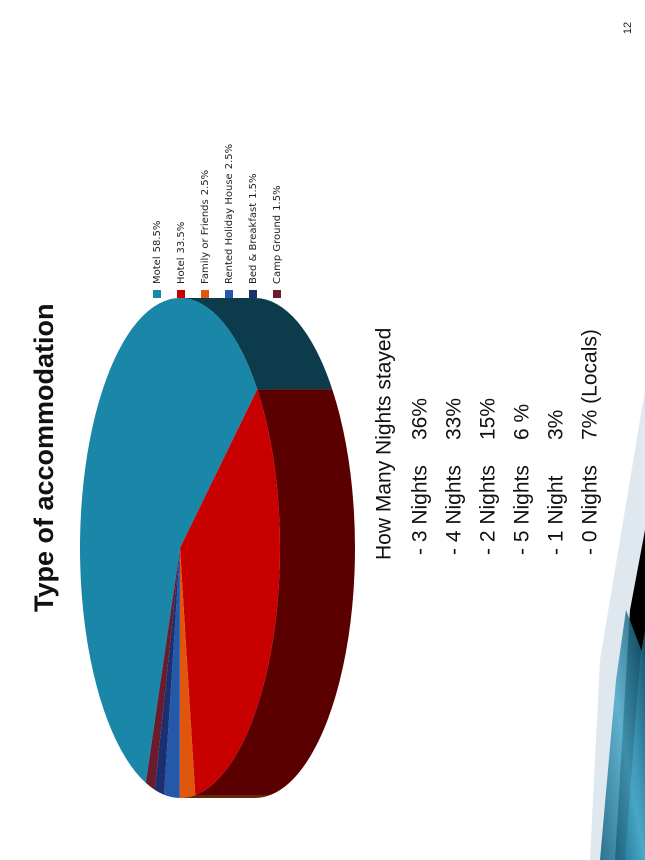 Image resolution: width=645 pixels, height=860 pixels. I want to click on page-number: 12, so click(628, 28).